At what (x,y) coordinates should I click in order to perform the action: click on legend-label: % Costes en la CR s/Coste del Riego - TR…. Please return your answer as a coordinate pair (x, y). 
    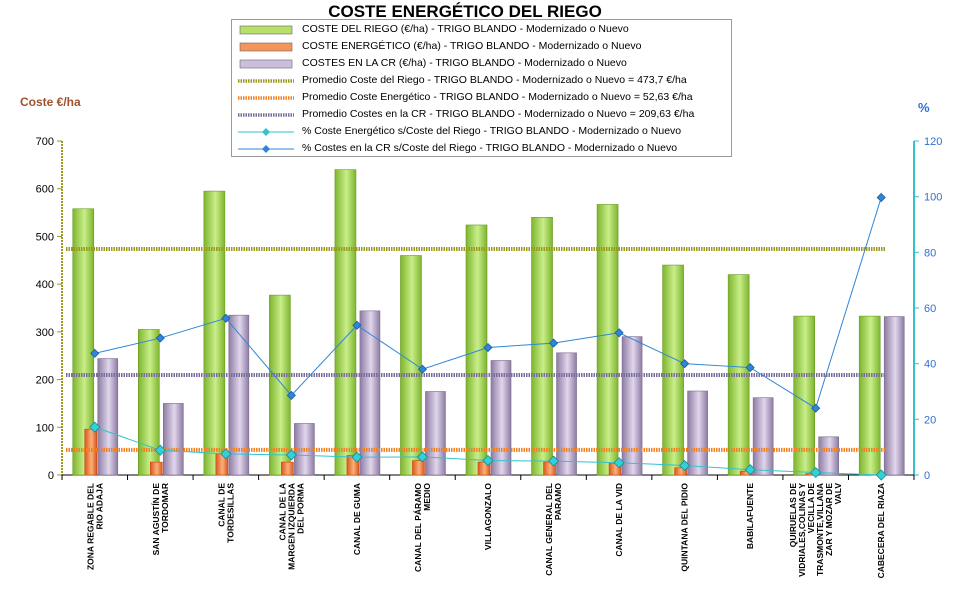
    Looking at the image, I should click on (490, 148).